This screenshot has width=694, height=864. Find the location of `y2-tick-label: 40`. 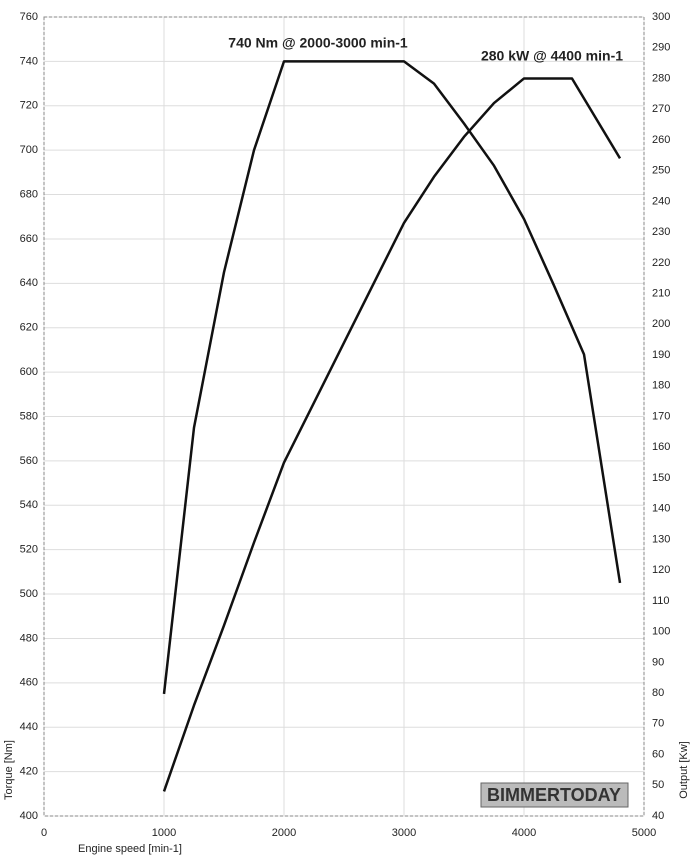

y2-tick-label: 40 is located at coordinates (658, 816).